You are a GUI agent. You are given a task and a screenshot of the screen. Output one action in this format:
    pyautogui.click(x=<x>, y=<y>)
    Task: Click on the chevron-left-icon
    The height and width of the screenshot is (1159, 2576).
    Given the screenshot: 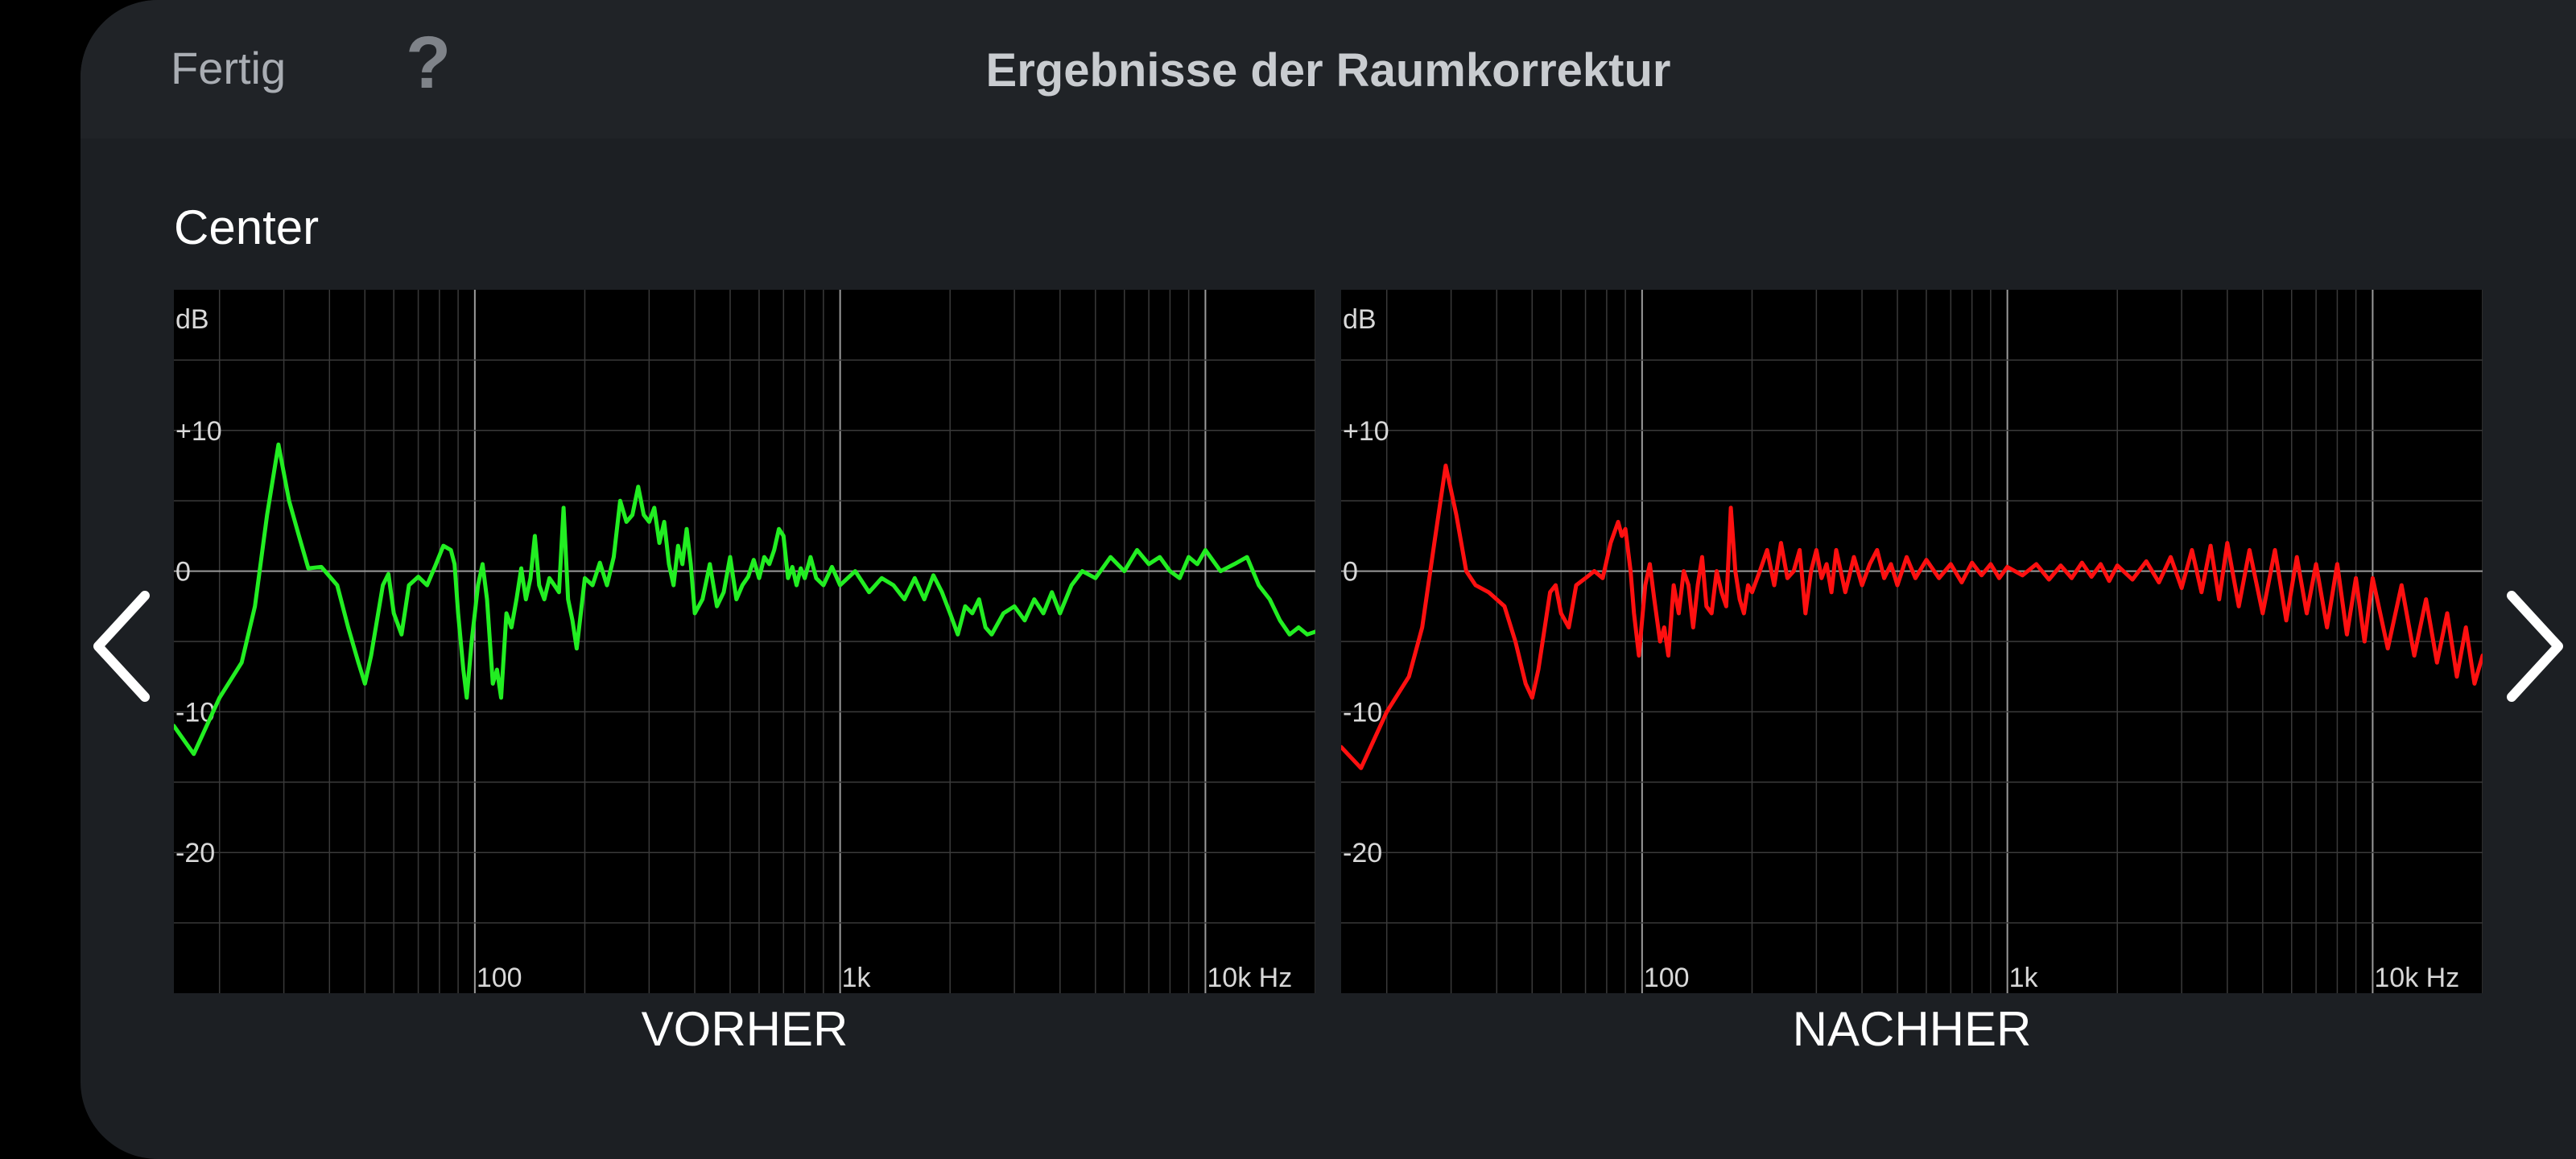 What is the action you would take?
    pyautogui.click(x=125, y=646)
    